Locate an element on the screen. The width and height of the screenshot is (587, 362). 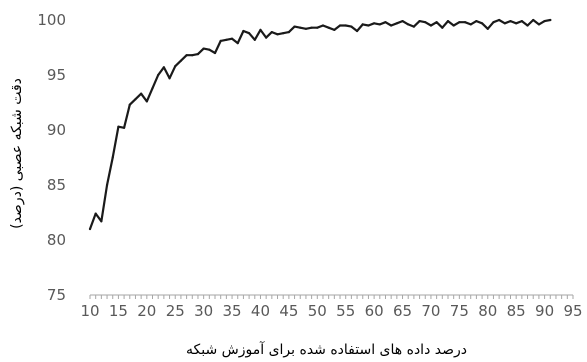
y-axis-title: دقت شبکه عصبی (درصد) is located at coordinates (17, 153).